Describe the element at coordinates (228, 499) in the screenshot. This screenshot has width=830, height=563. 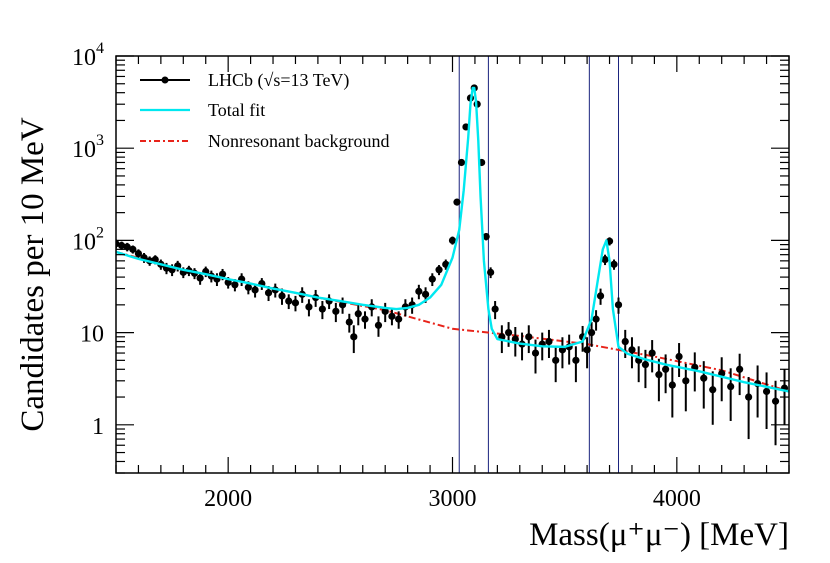
I see `x-tick-label: 2000` at that location.